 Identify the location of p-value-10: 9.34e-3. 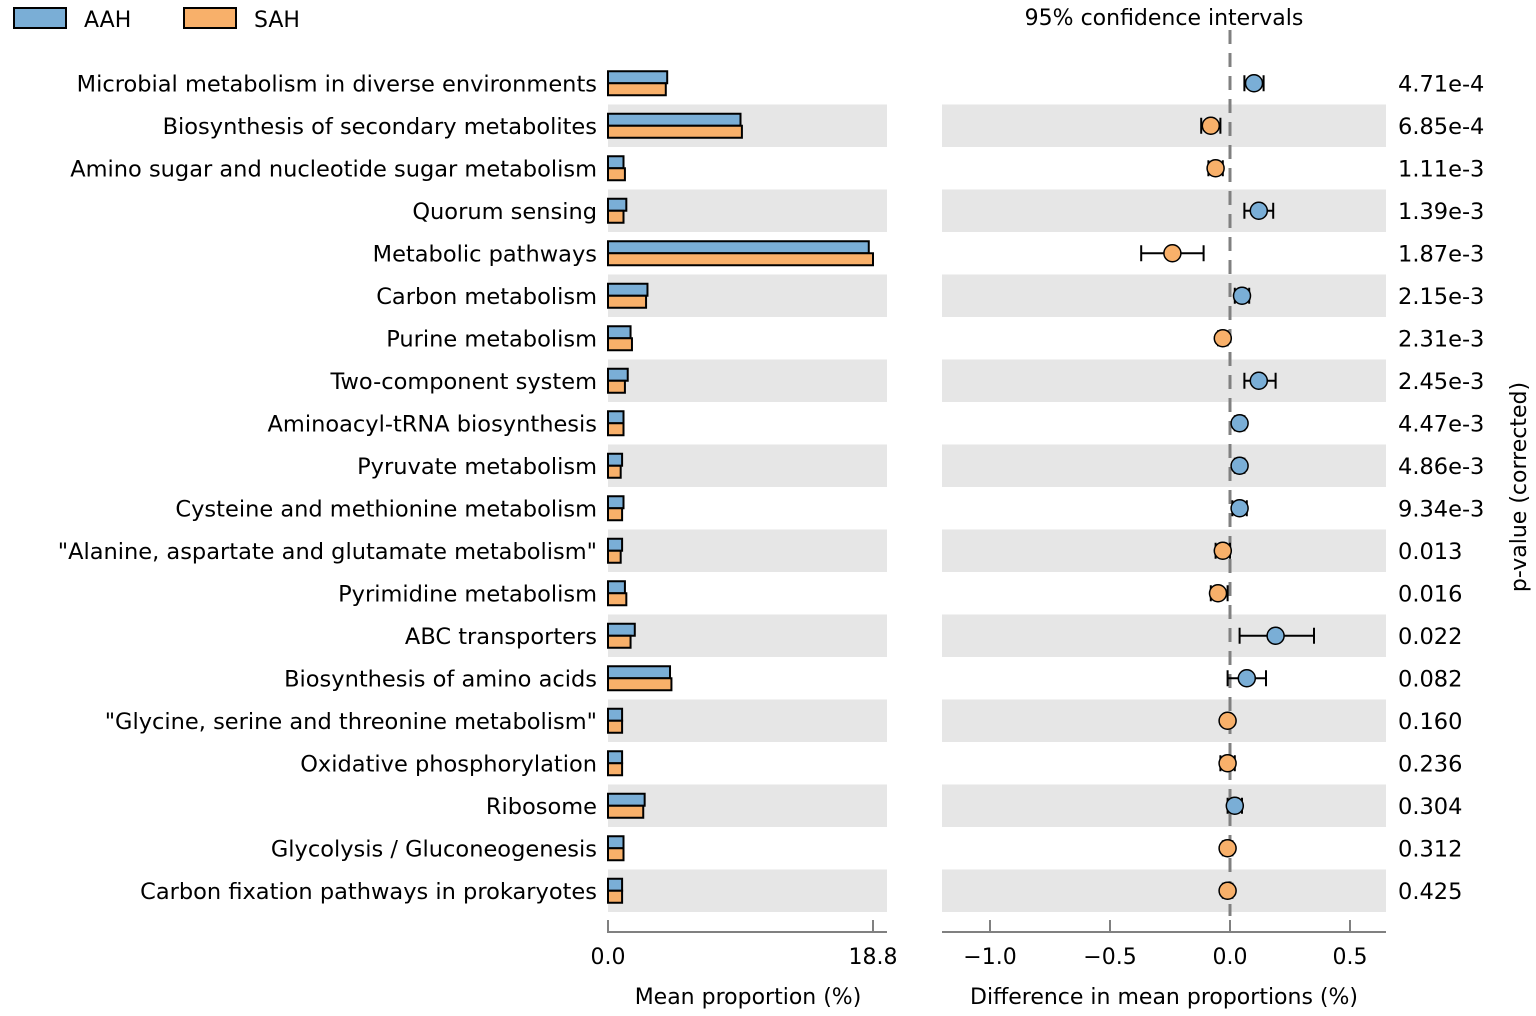
(1441, 509).